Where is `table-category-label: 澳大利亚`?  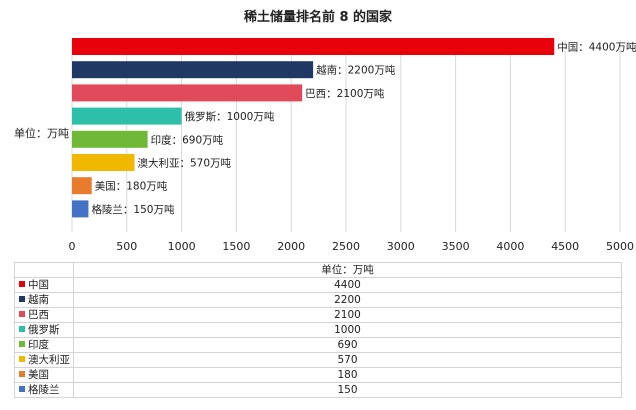
table-category-label: 澳大利亚 is located at coordinates (49, 360).